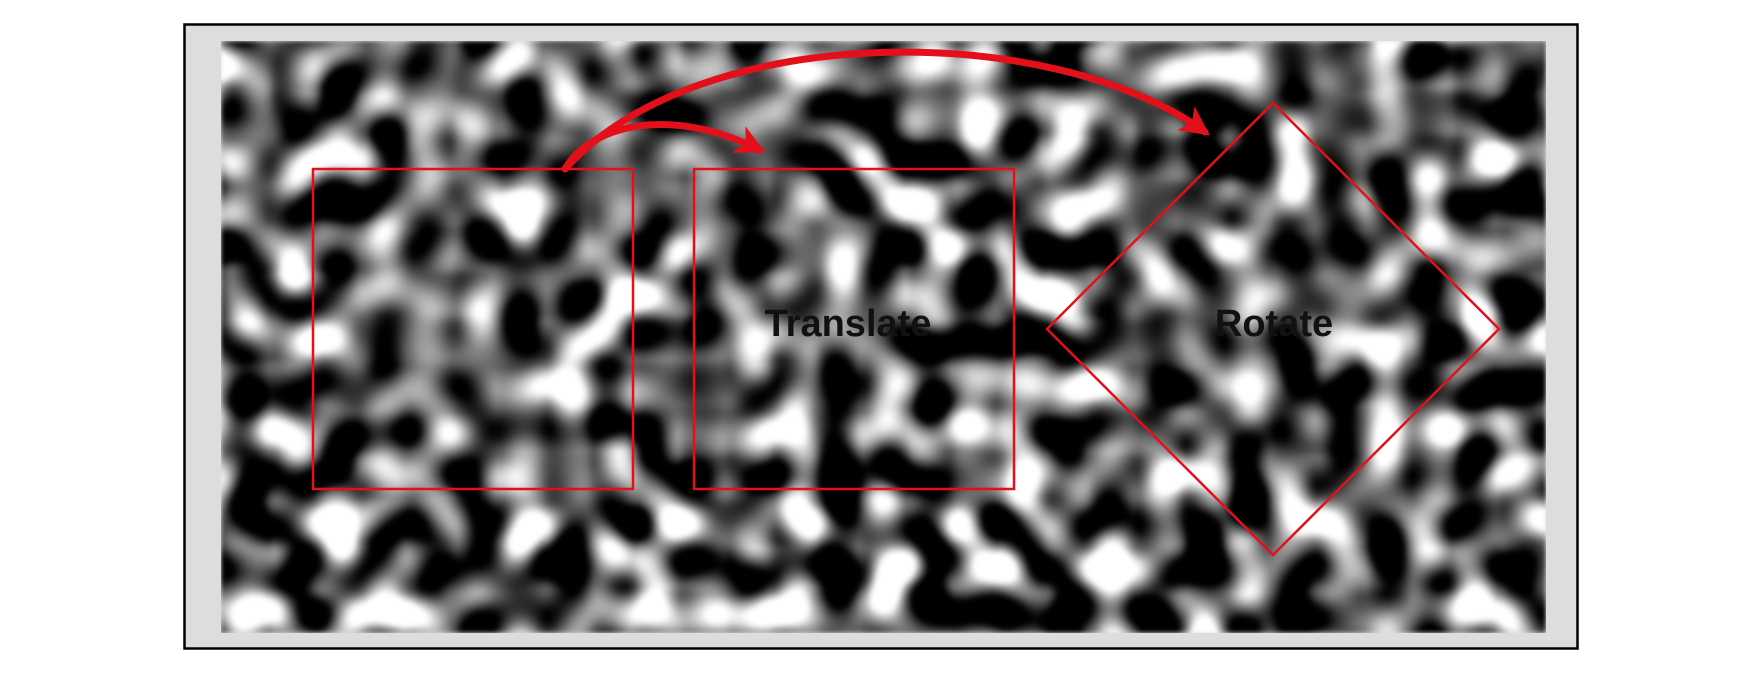 This screenshot has height=674, width=1762. I want to click on translated-square, so click(854, 329).